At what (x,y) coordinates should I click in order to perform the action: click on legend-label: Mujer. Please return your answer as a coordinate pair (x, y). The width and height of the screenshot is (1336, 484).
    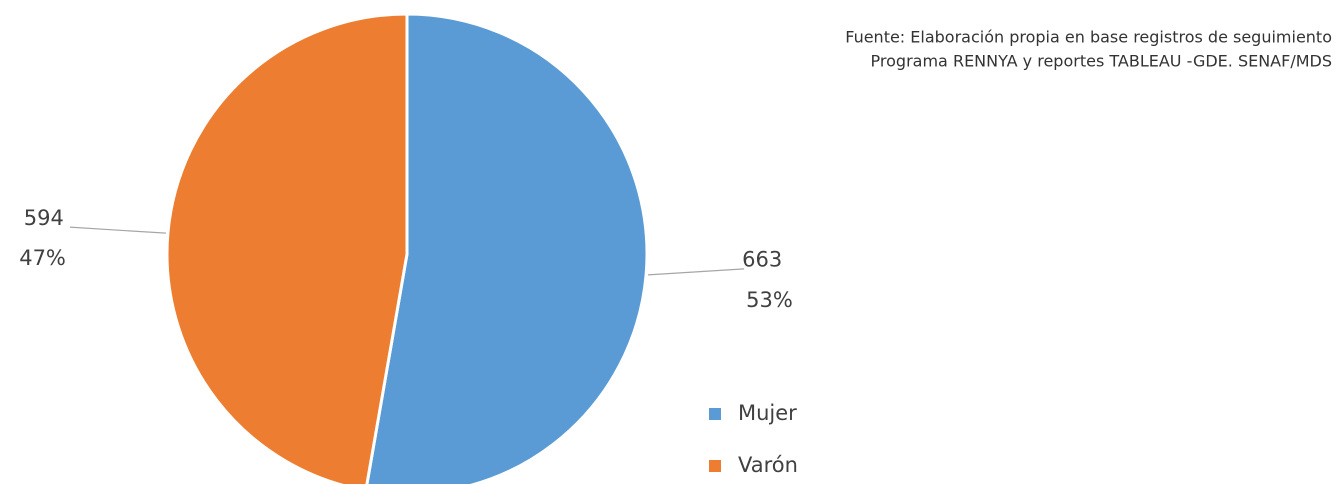
    Looking at the image, I should click on (767, 413).